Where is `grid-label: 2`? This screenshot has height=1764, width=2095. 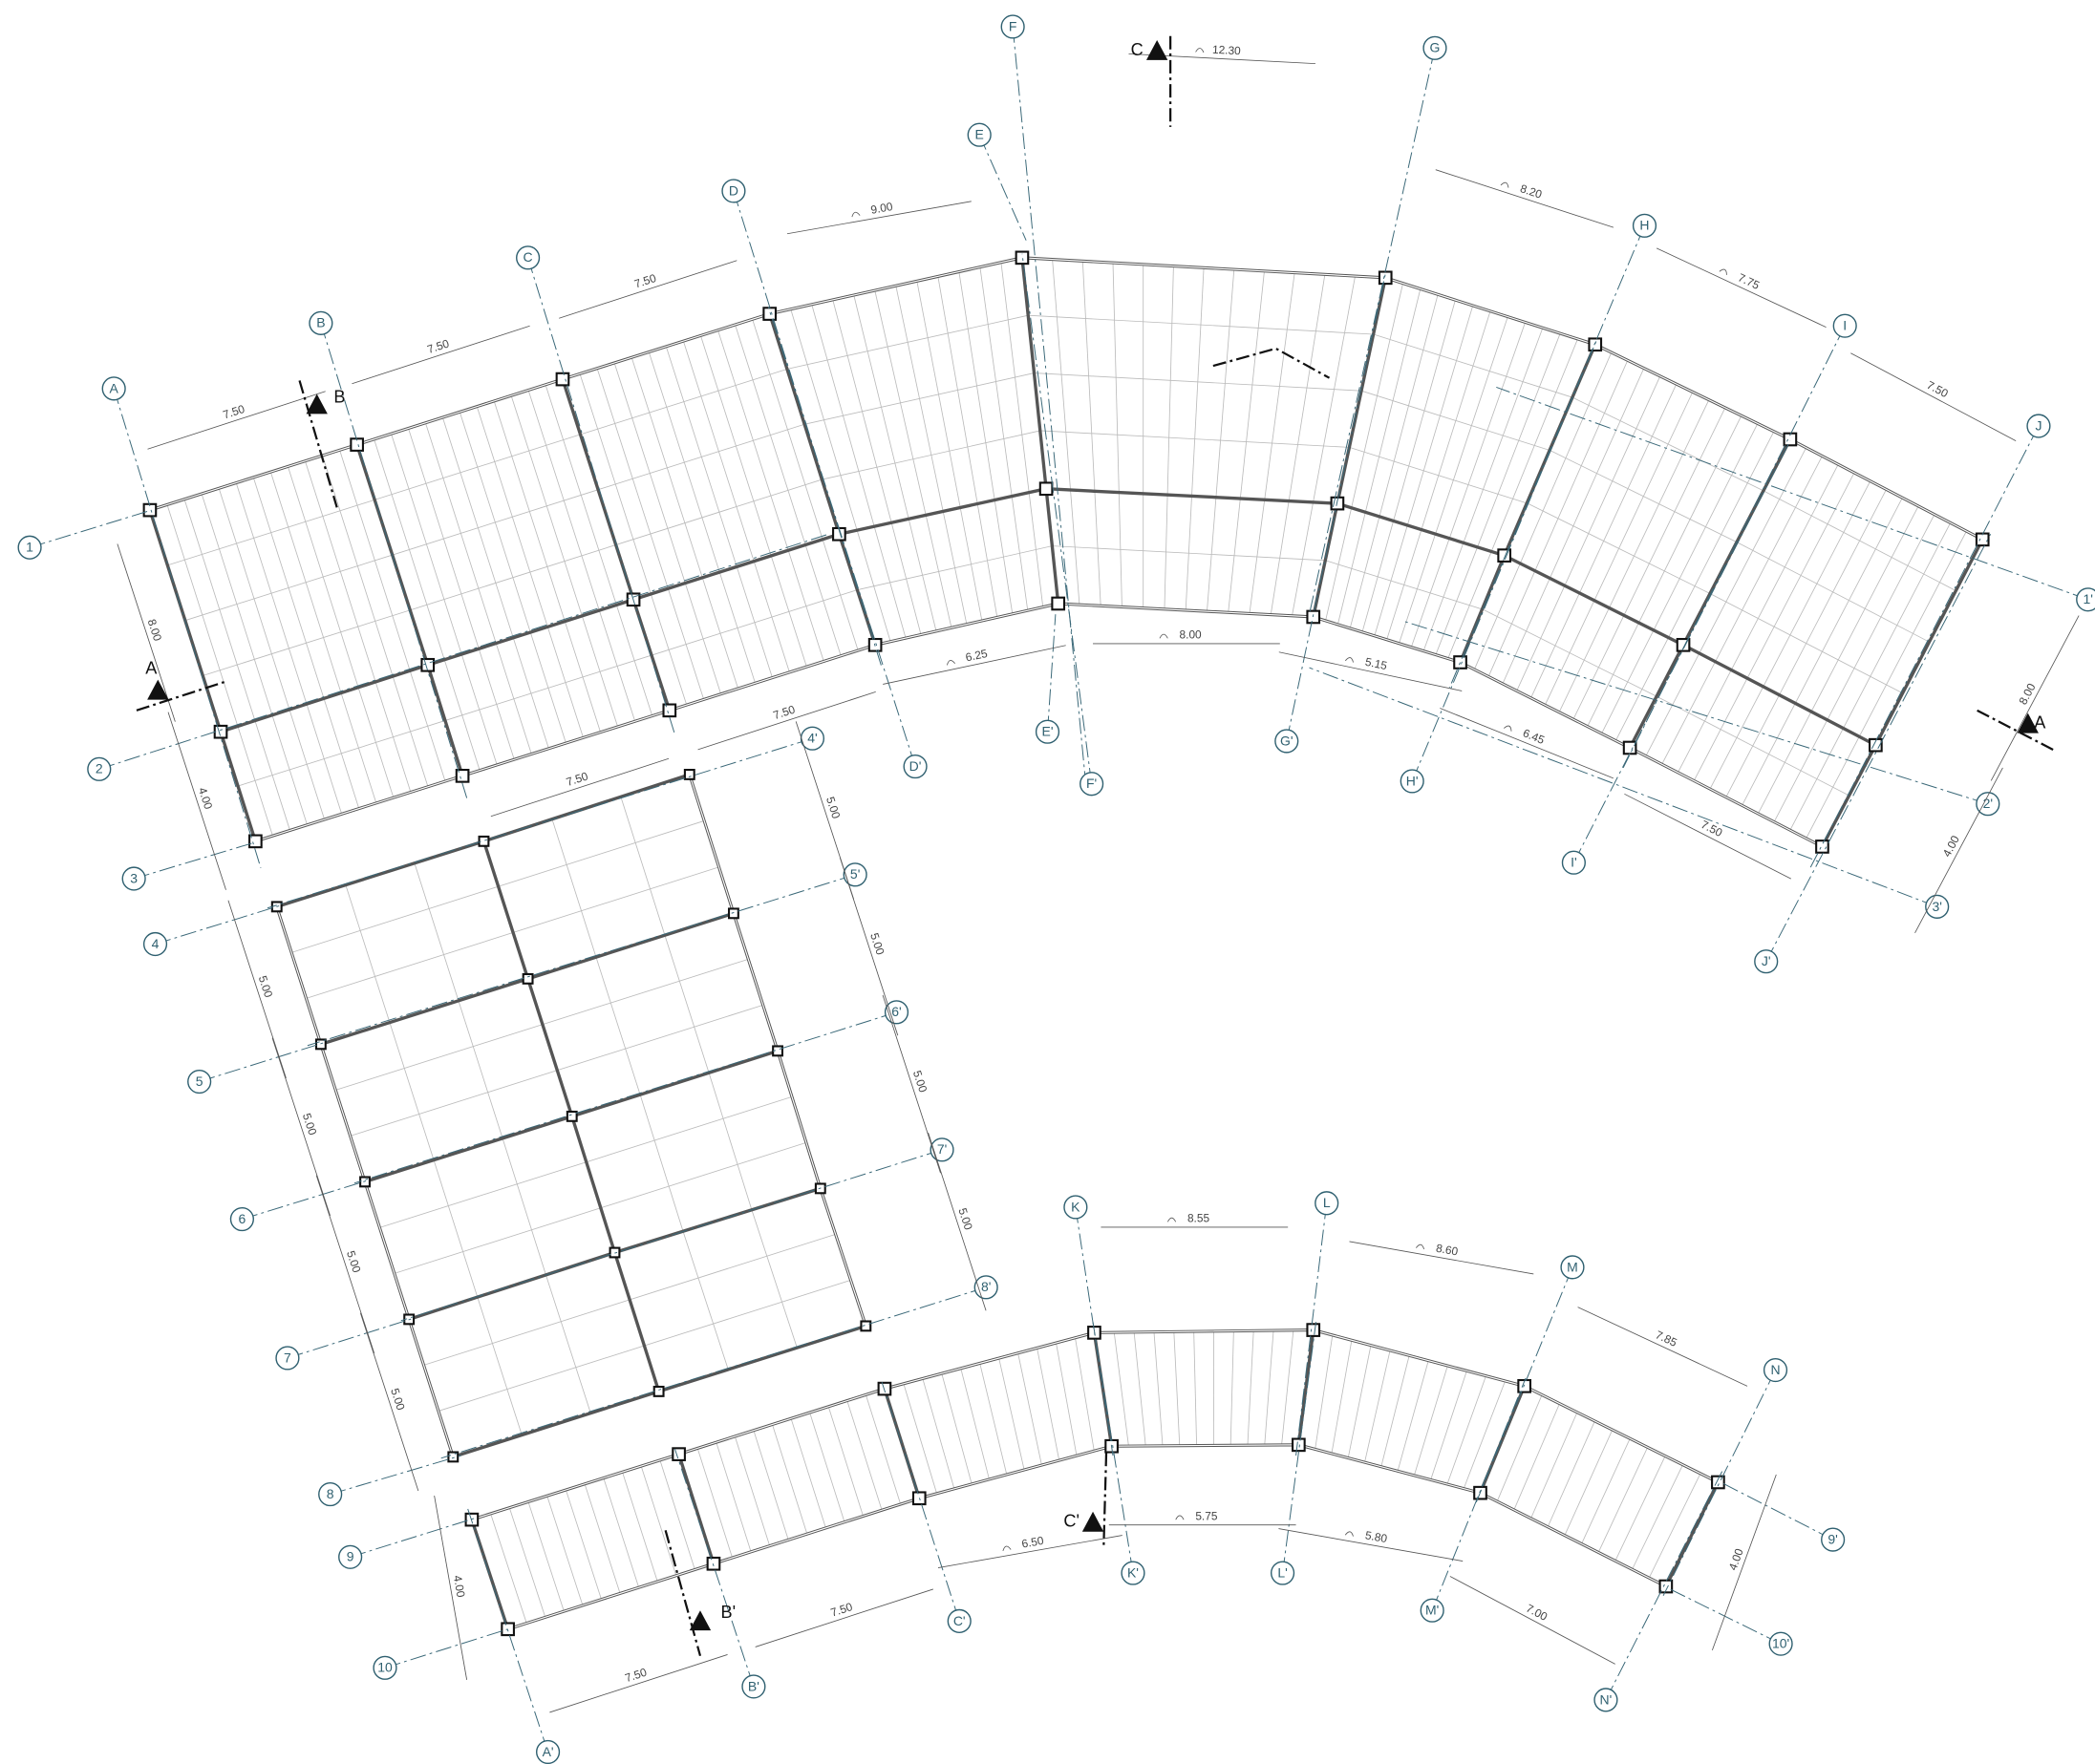
grid-label: 2 is located at coordinates (99, 768).